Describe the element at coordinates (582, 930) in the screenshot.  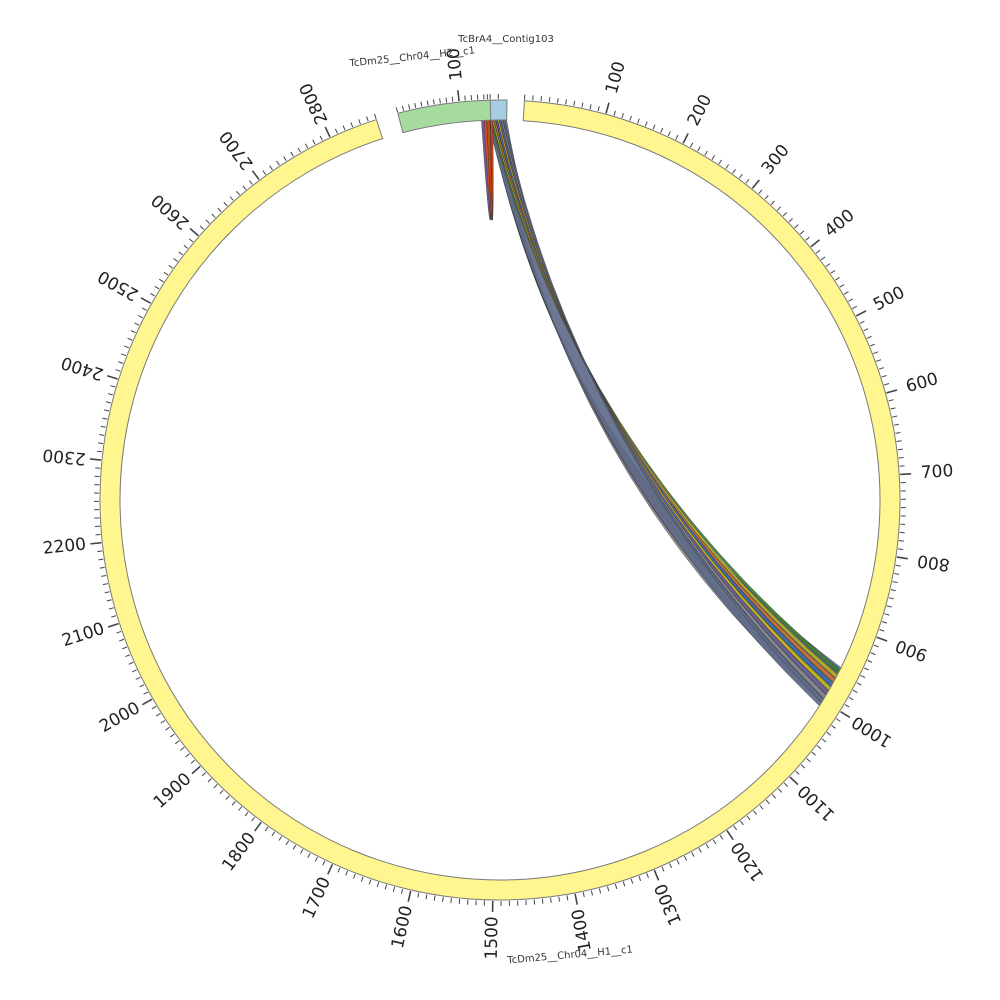
I see `tick-label: 1400` at that location.